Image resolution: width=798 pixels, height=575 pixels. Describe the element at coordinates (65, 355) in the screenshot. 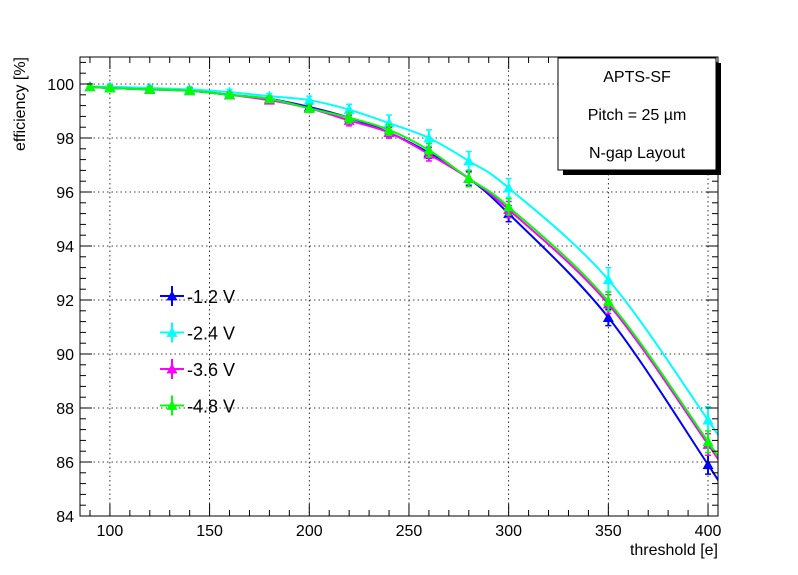

I see `y-tick-label: 90` at that location.